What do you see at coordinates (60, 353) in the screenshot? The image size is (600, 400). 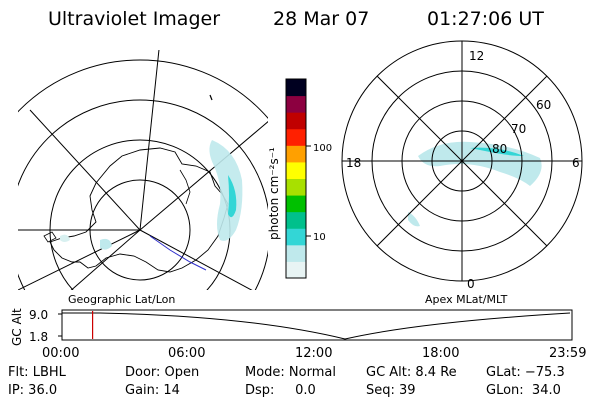 I see `xaxis-tick-label: 00:00` at bounding box center [60, 353].